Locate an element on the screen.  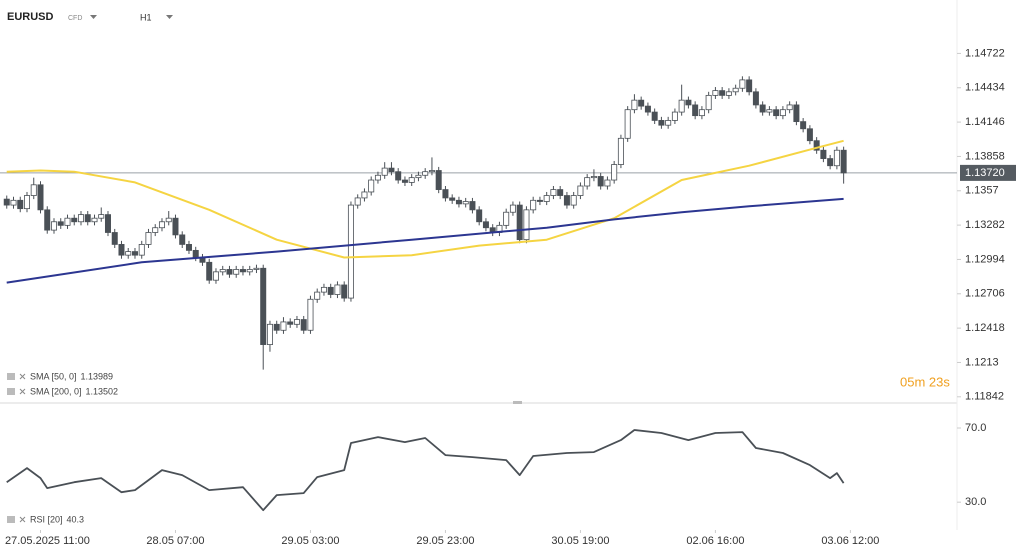
legend-name: RSI [20] is located at coordinates (46, 519).